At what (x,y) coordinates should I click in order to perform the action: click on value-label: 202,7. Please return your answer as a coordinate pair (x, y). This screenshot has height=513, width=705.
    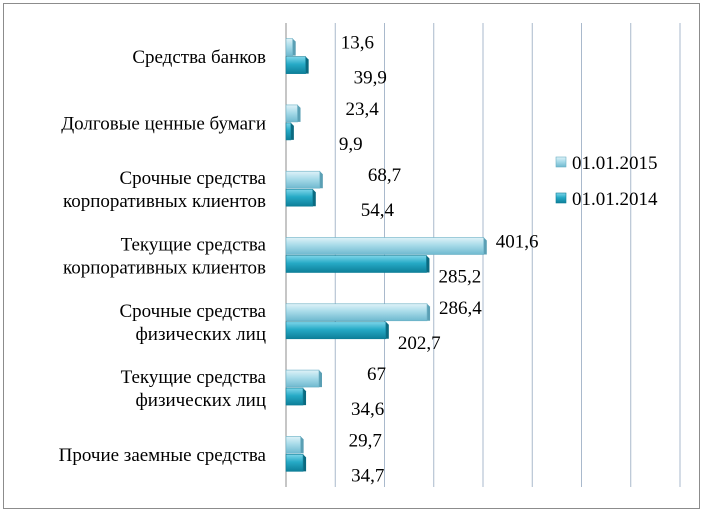
    Looking at the image, I should click on (419, 343).